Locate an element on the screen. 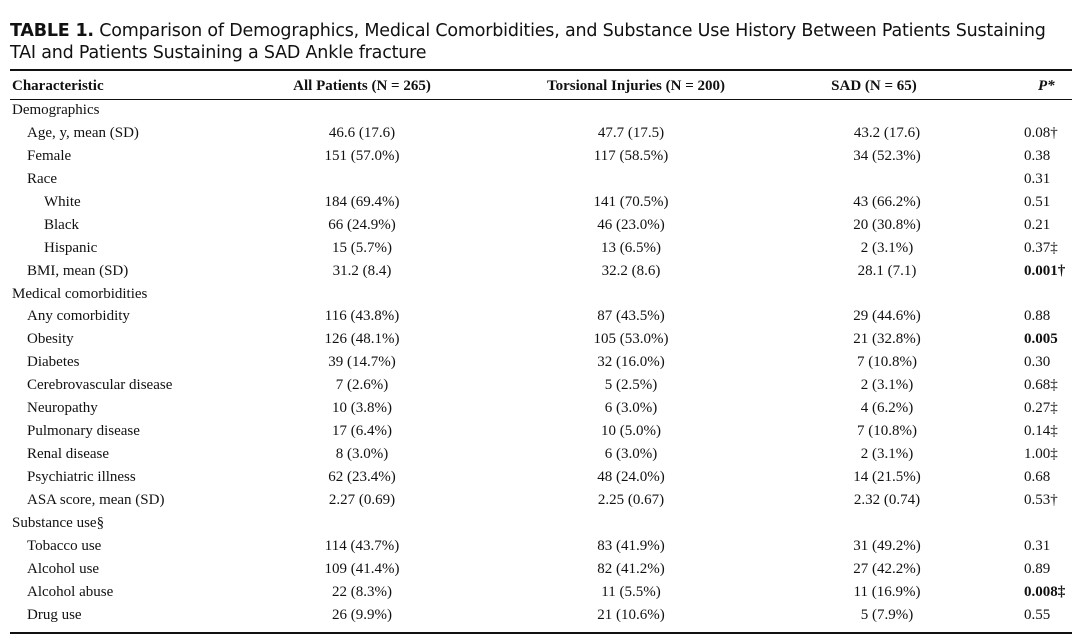  cell-torsional-injuries: 83 (41.9%) is located at coordinates (631, 545).